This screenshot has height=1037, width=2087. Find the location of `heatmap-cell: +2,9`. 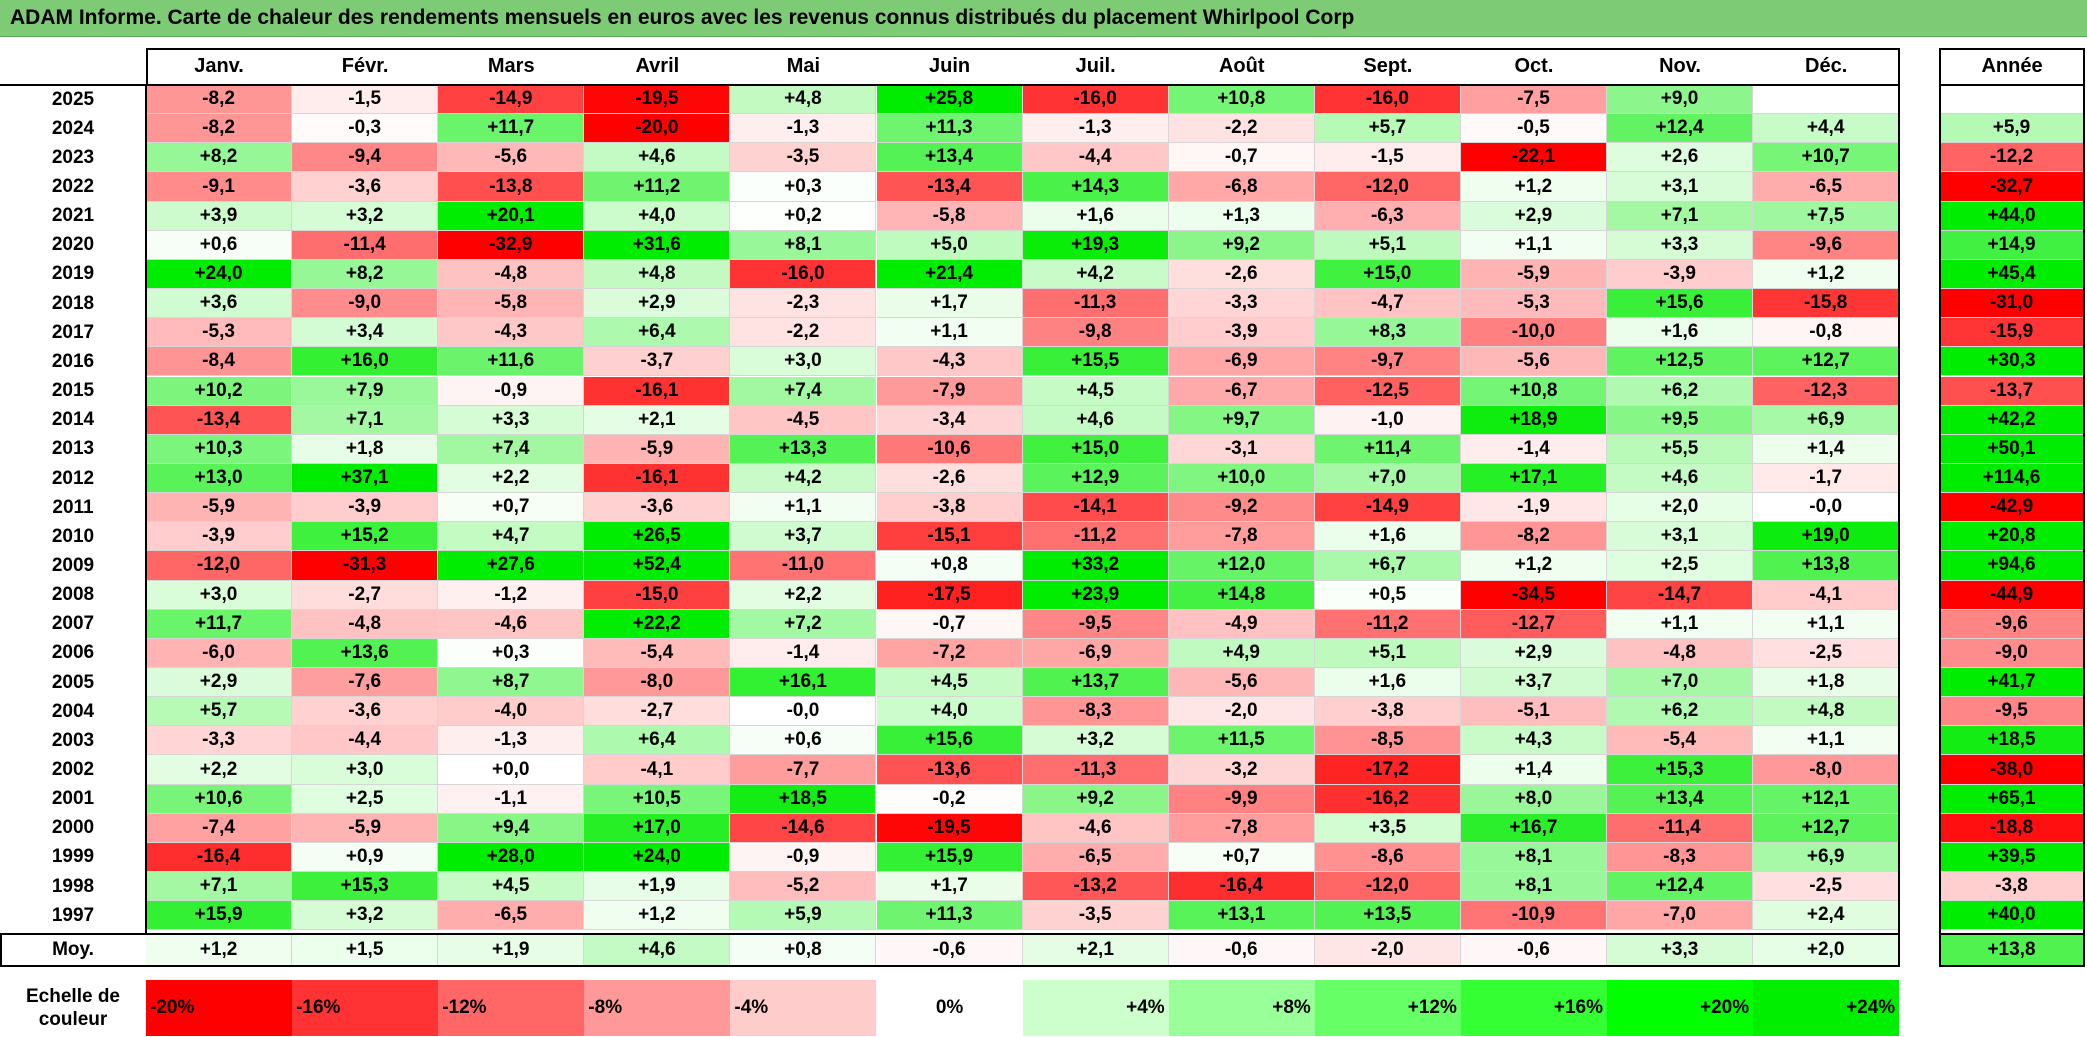

heatmap-cell: +2,9 is located at coordinates (1533, 216).